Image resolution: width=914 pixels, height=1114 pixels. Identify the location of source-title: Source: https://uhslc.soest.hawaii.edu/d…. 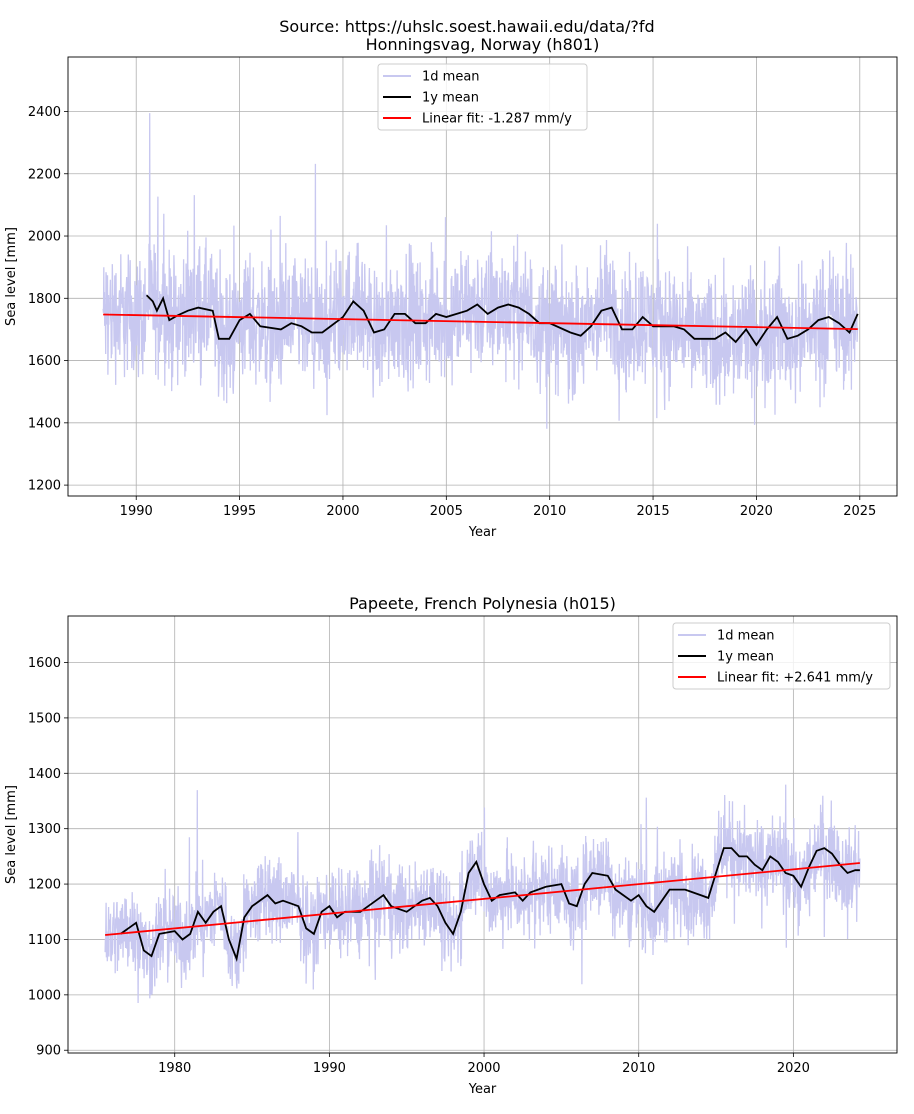
(466, 26).